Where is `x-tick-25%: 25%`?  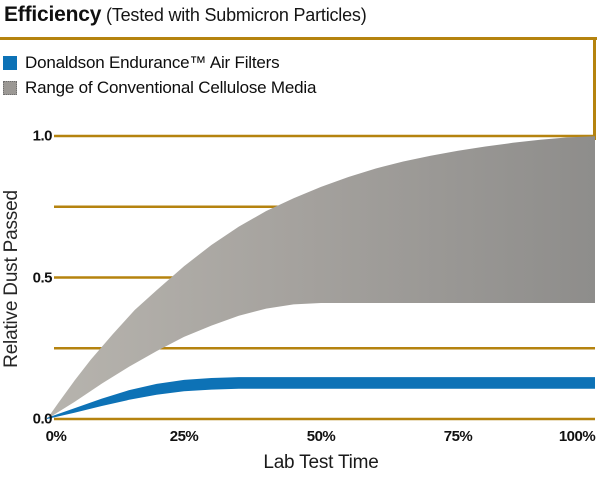
x-tick-25%: 25% is located at coordinates (184, 436).